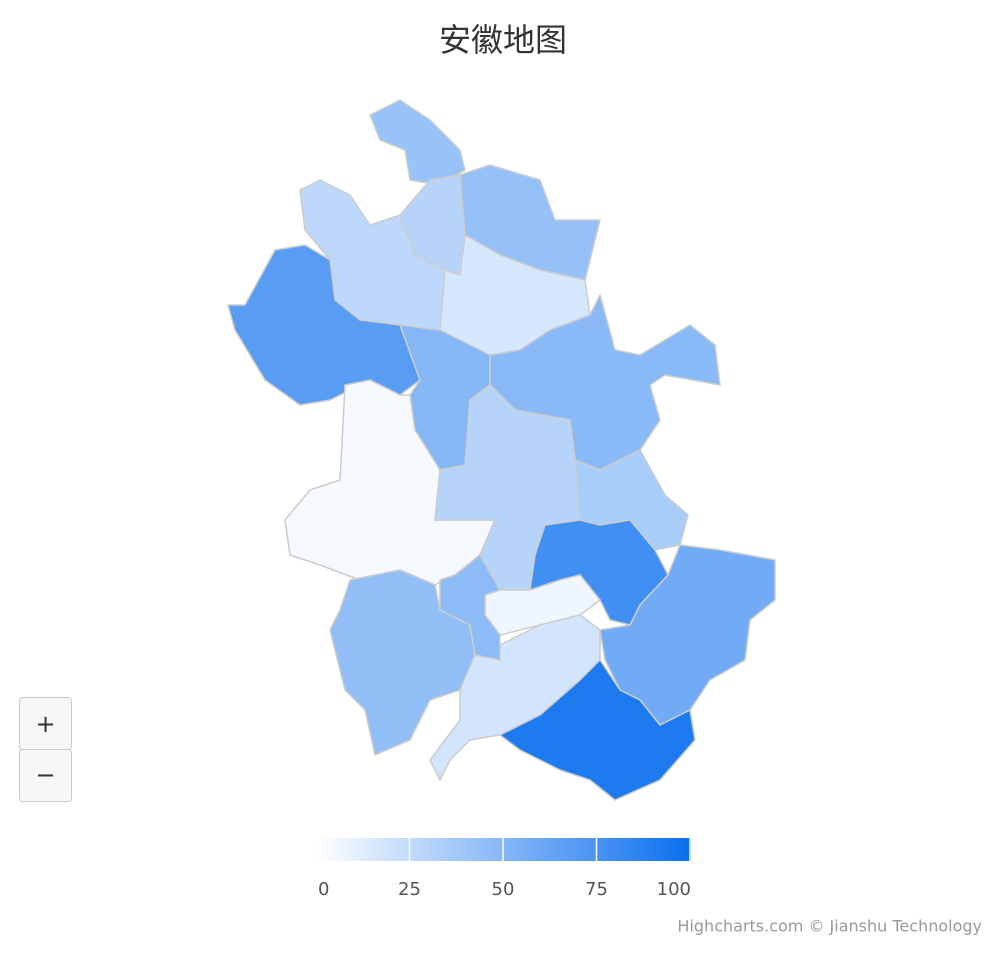 The image size is (1000, 955). I want to click on chart-title: 安徽地图, so click(503, 40).